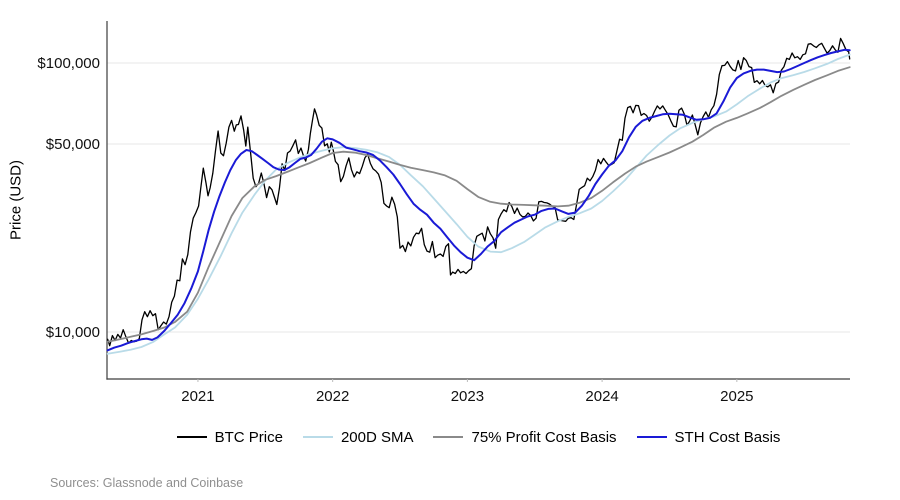 The height and width of the screenshot is (500, 900). I want to click on legend-item-sth-cost-basis: STH Cost Basis, so click(708, 437).